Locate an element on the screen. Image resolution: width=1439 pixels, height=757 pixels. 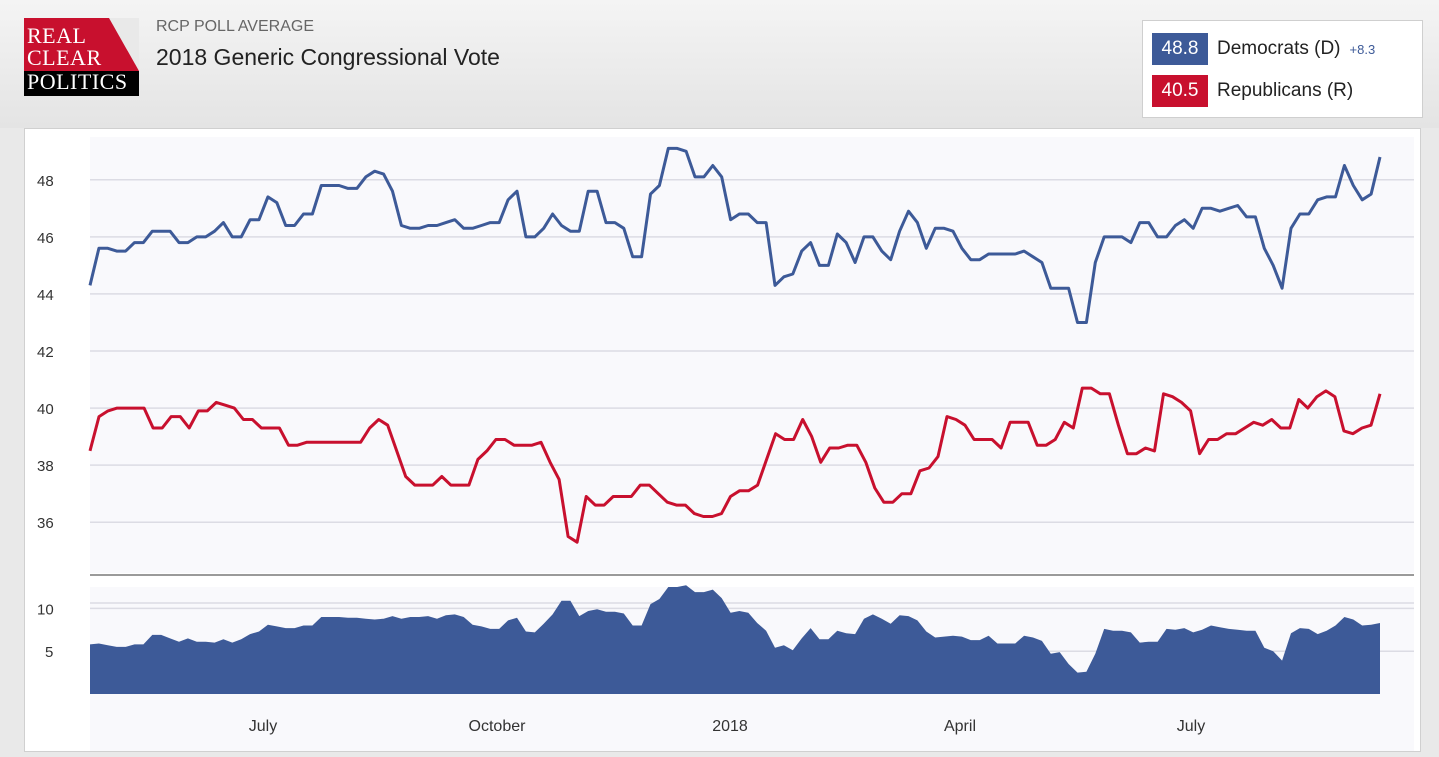
poll-average-kicker: RCP POLL AVERAGE is located at coordinates (235, 26).